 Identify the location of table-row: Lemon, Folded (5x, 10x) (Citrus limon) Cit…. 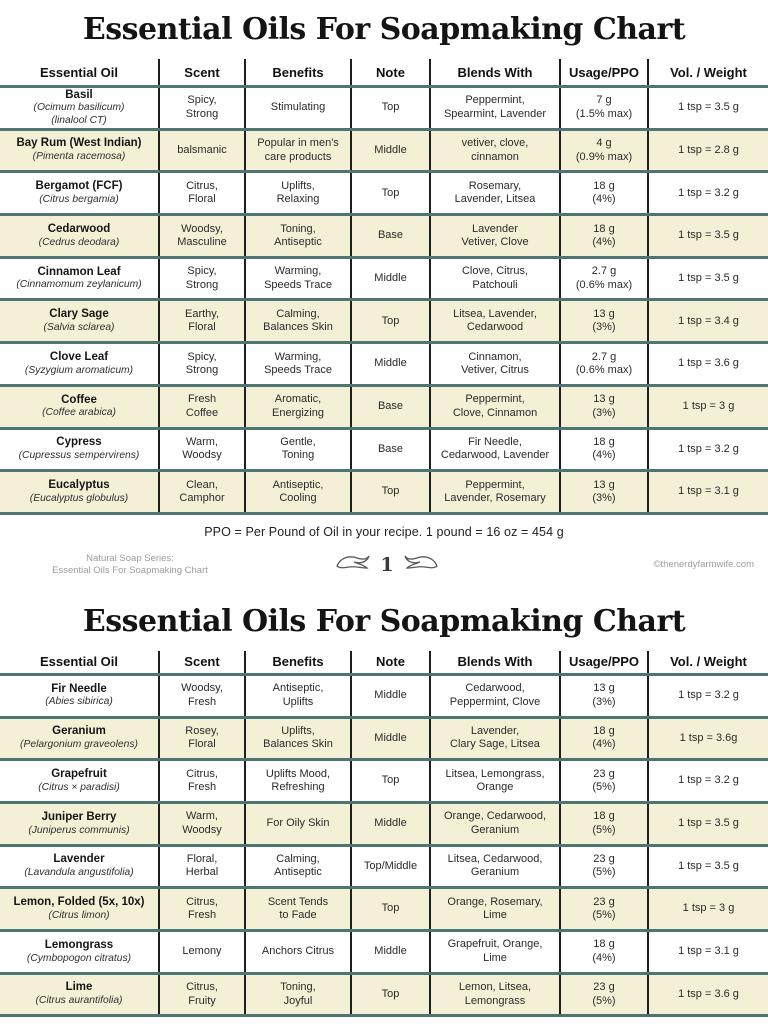
(384, 910).